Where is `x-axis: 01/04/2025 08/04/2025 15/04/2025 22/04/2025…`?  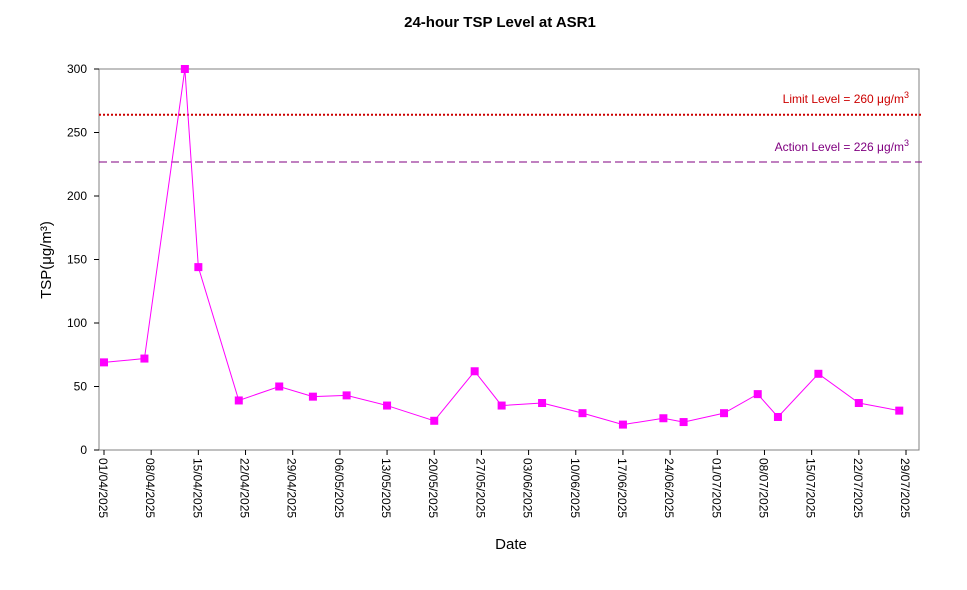
x-axis: 01/04/2025 08/04/2025 15/04/2025 22/04/2025… is located at coordinates (504, 484).